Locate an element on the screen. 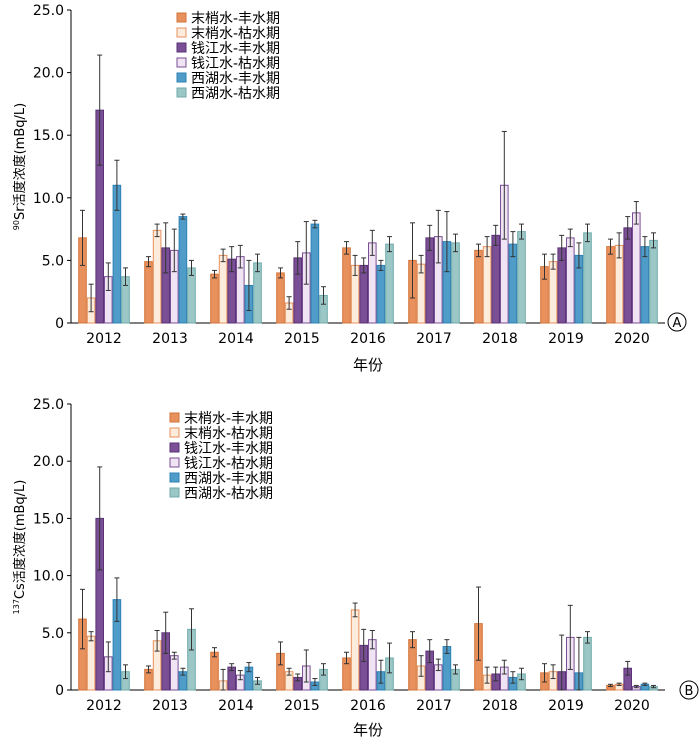 This screenshot has width=700, height=744. y-axis-label: 90Sr活度浓度(mBq/L) is located at coordinates (20, 166).